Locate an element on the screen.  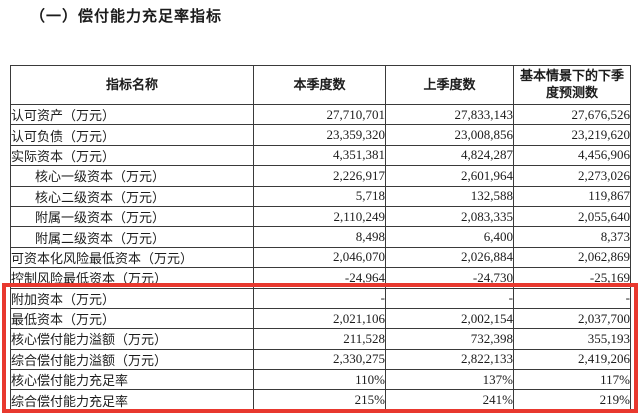
current-quarter-cell: -24,964 is located at coordinates (319, 278).